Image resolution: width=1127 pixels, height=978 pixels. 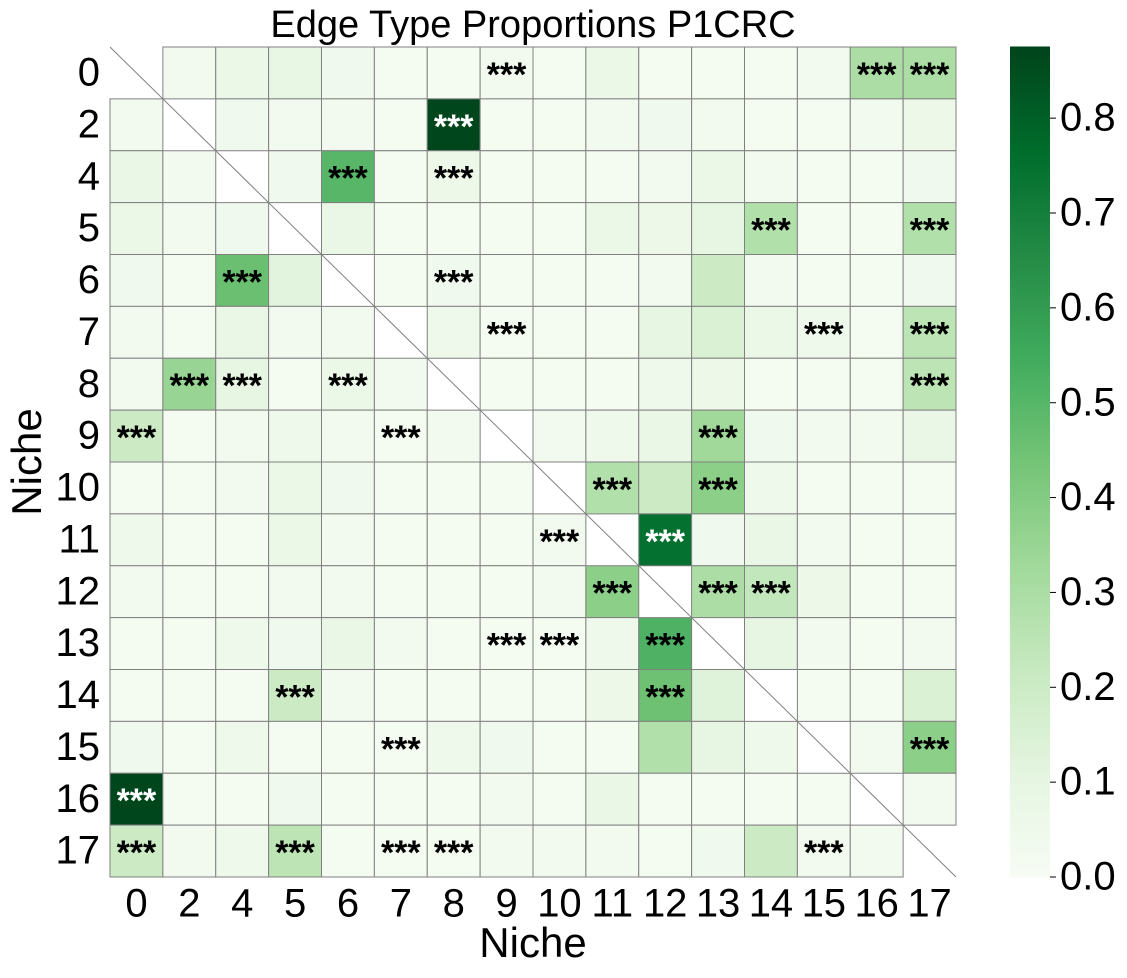 I want to click on y-tick-label: 2, so click(x=89, y=124).